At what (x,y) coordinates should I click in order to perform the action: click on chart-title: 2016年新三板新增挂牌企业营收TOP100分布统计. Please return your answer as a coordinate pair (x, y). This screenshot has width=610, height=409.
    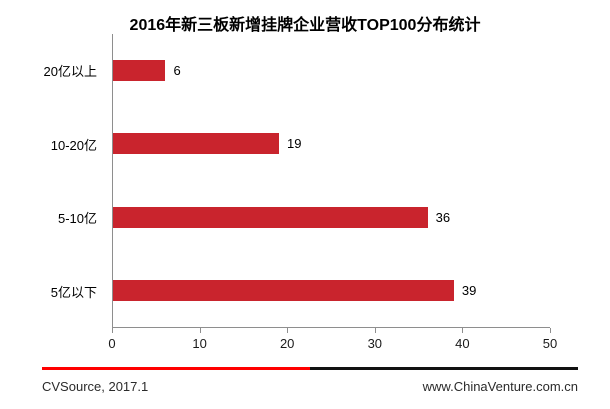
    Looking at the image, I should click on (305, 25).